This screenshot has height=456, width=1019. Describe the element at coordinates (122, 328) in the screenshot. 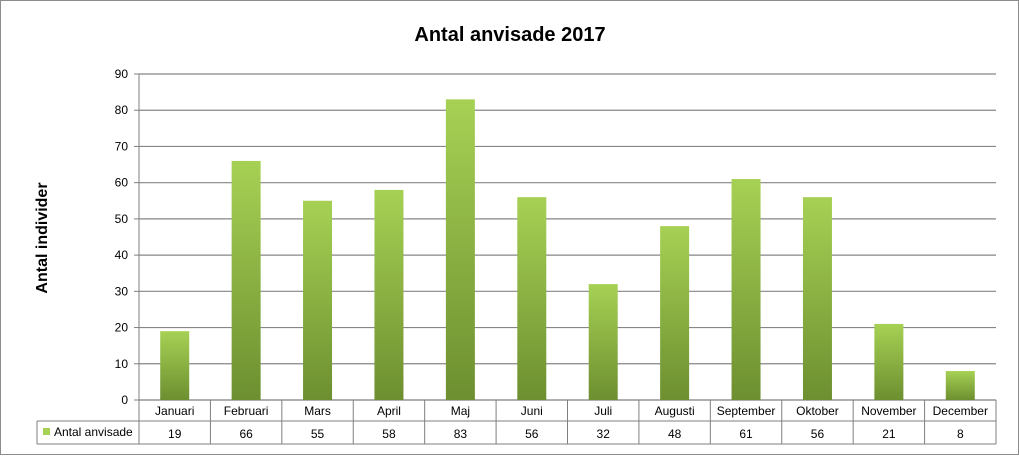

I see `y-tick-label: 20` at that location.